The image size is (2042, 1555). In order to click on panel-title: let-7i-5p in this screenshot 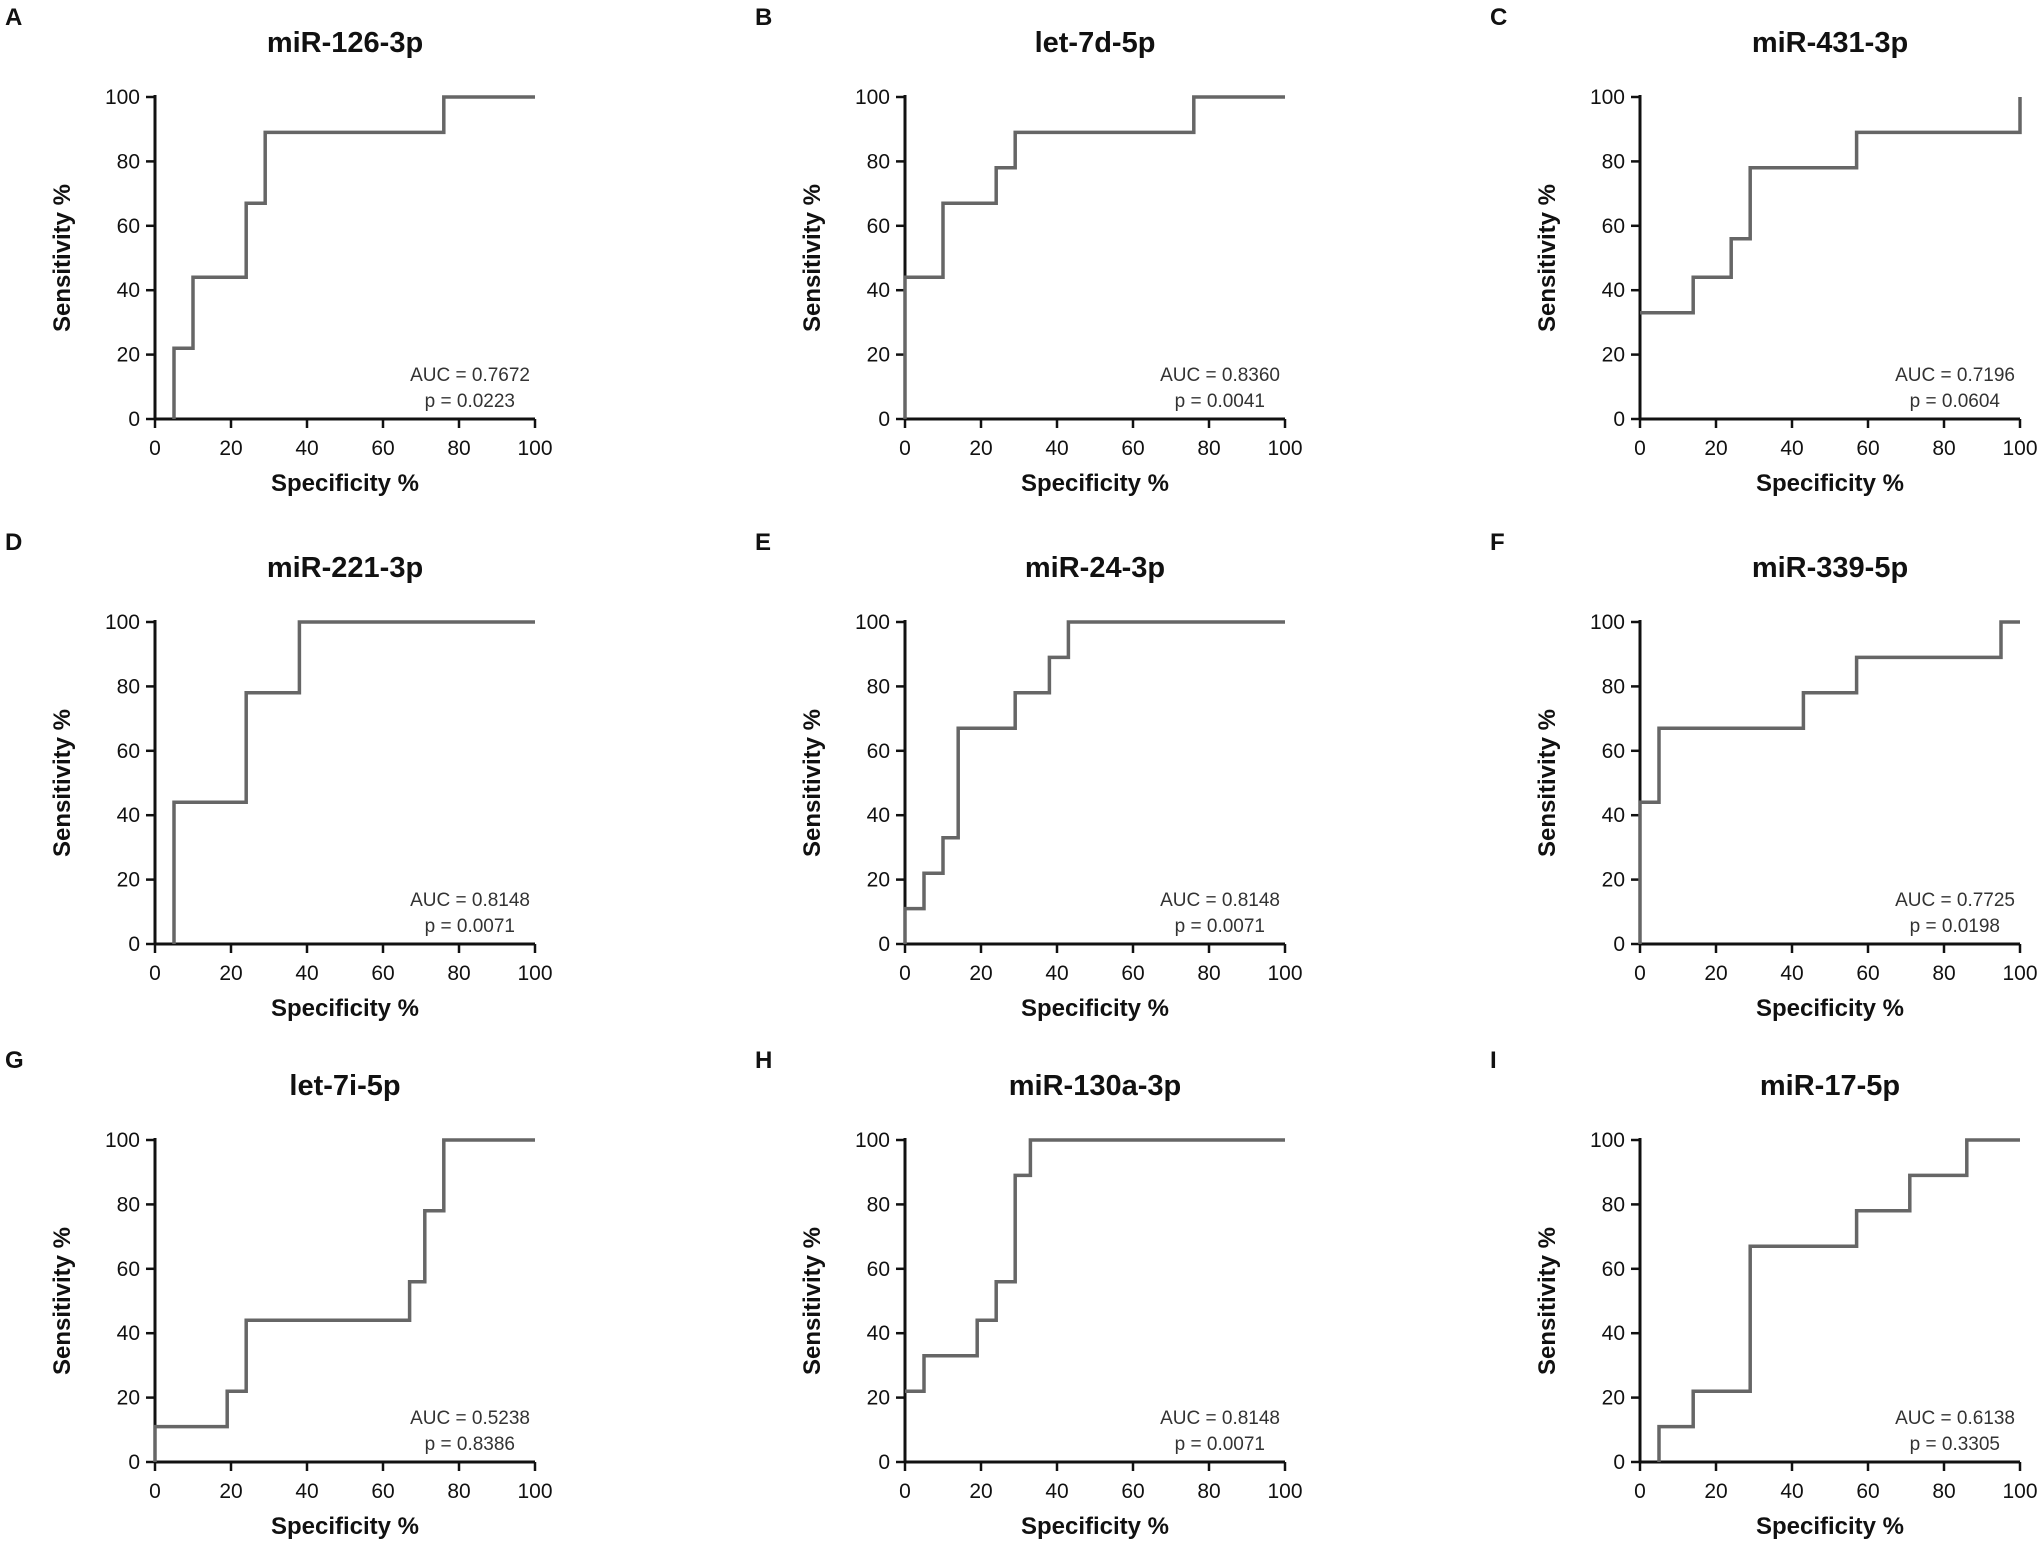, I will do `click(344, 1086)`.